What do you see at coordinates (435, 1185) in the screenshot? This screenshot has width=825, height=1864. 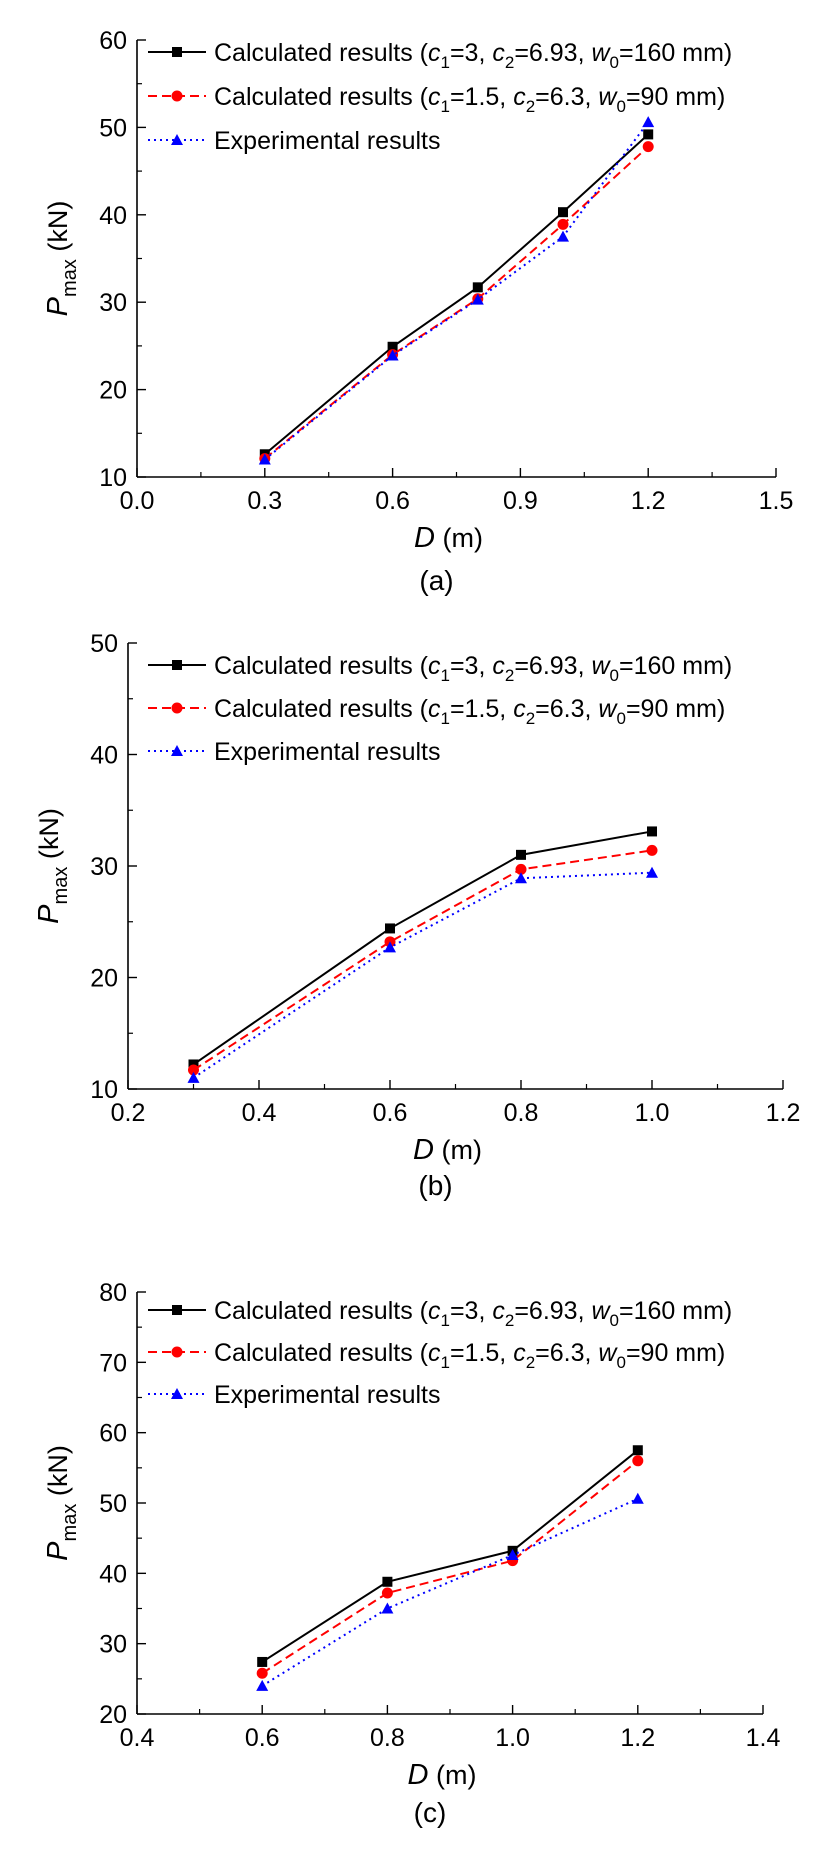 I see `panel-label: (b)` at bounding box center [435, 1185].